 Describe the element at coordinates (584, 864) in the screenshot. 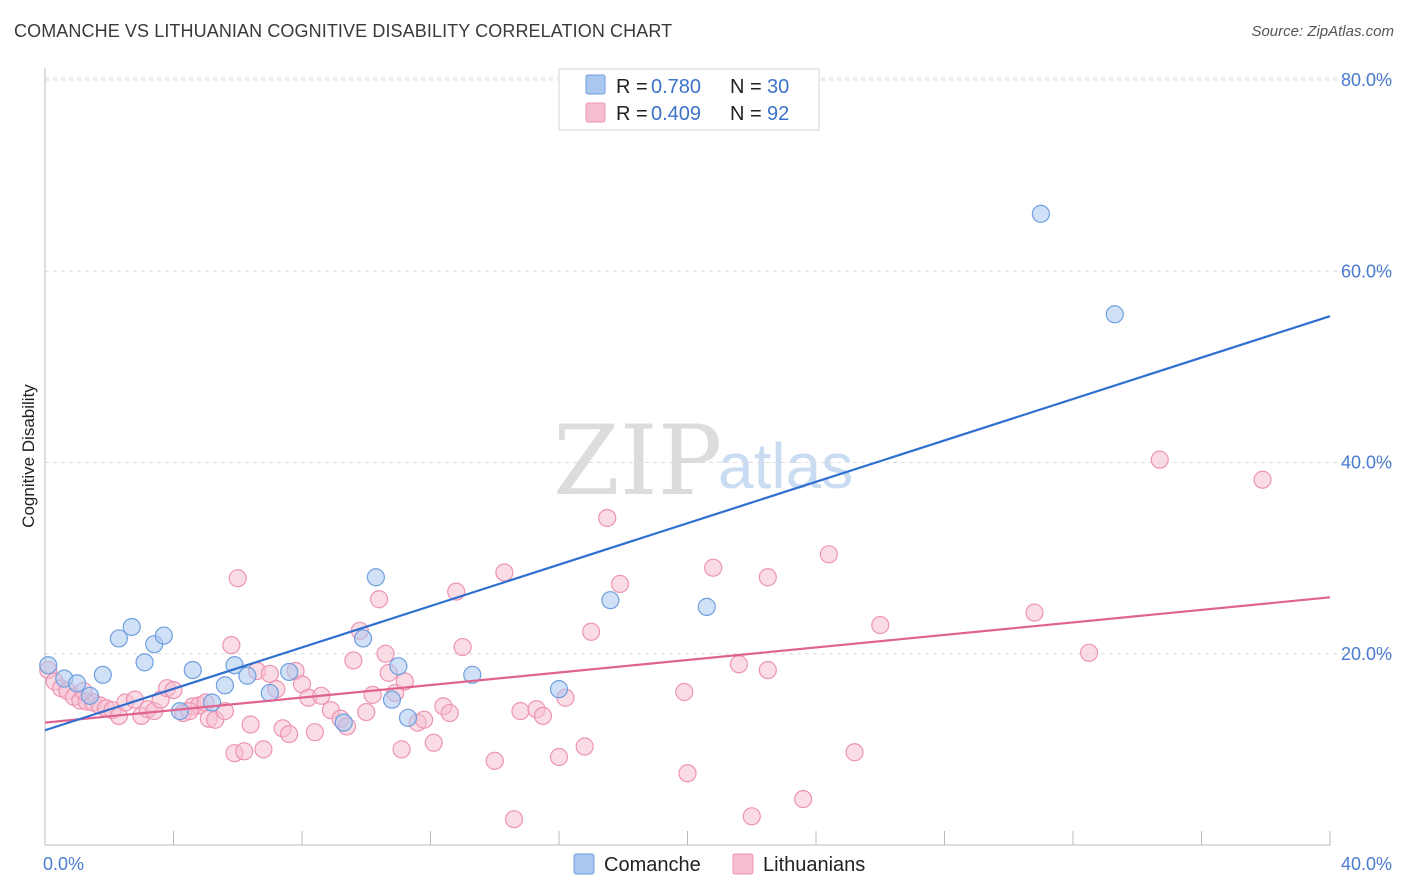

I see `legend-bottom-swatch-comanche` at that location.